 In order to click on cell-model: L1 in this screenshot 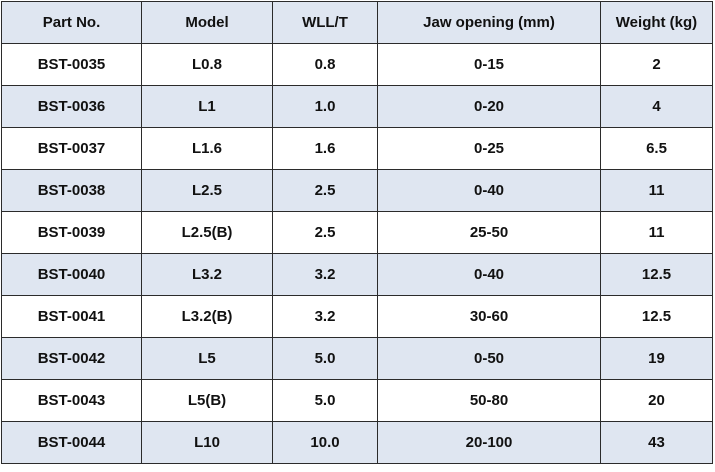, I will do `click(207, 106)`.